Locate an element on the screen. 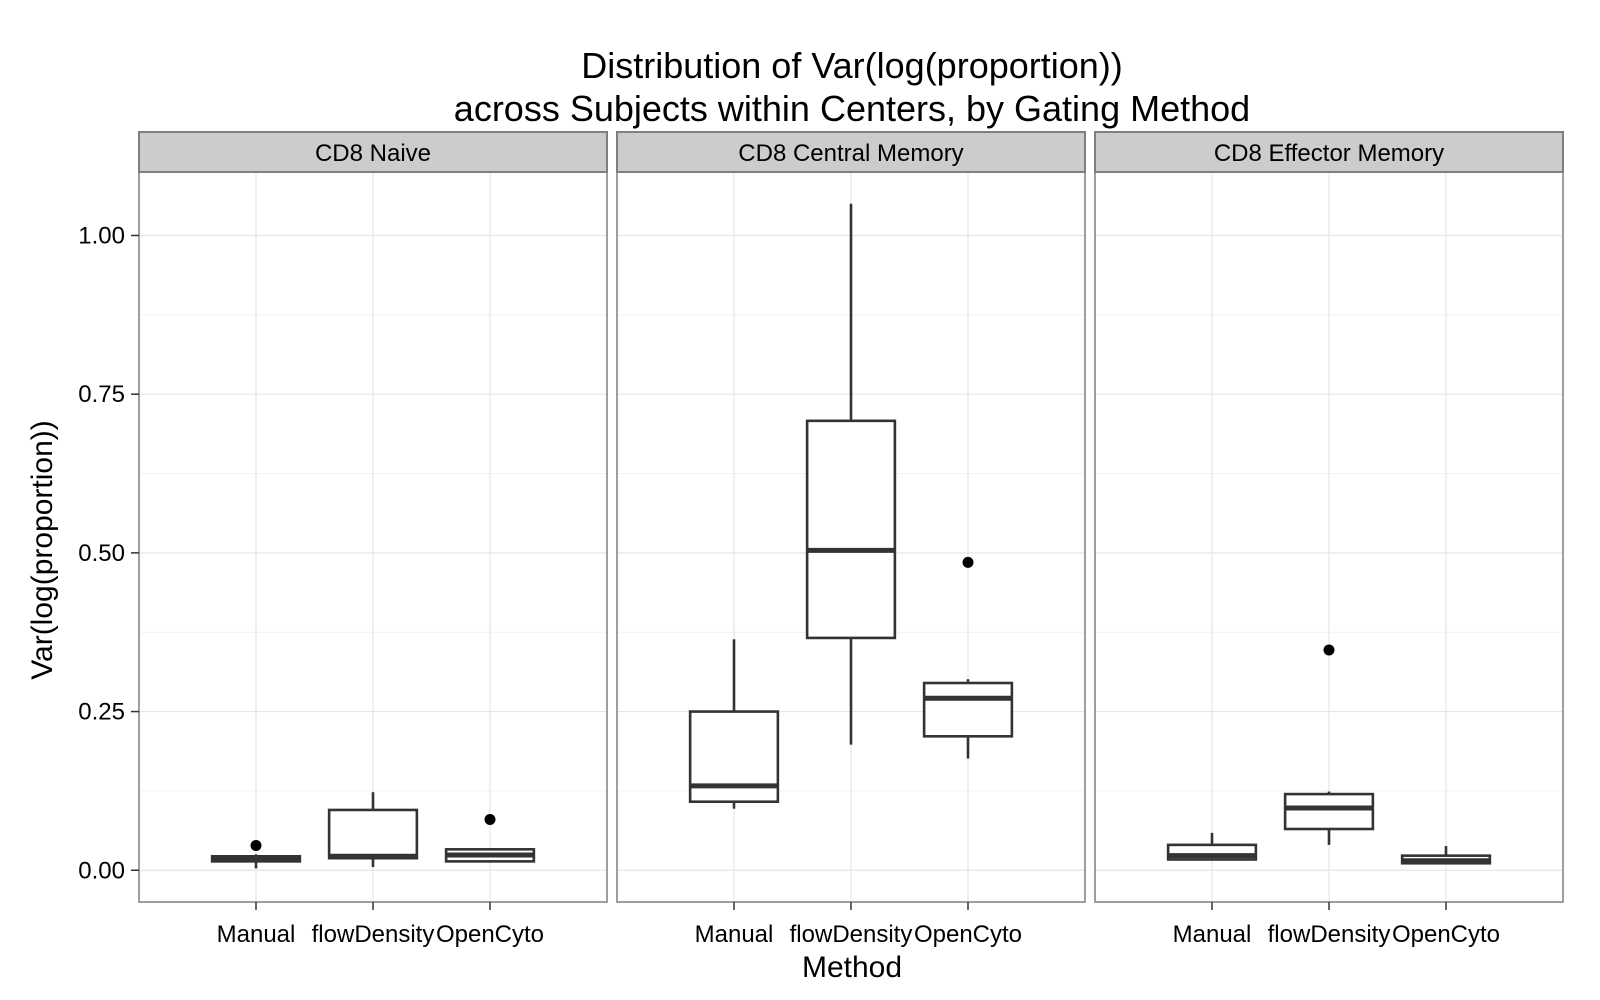 The image size is (1600, 1000). y-tick-label: 0.25 is located at coordinates (101, 712).